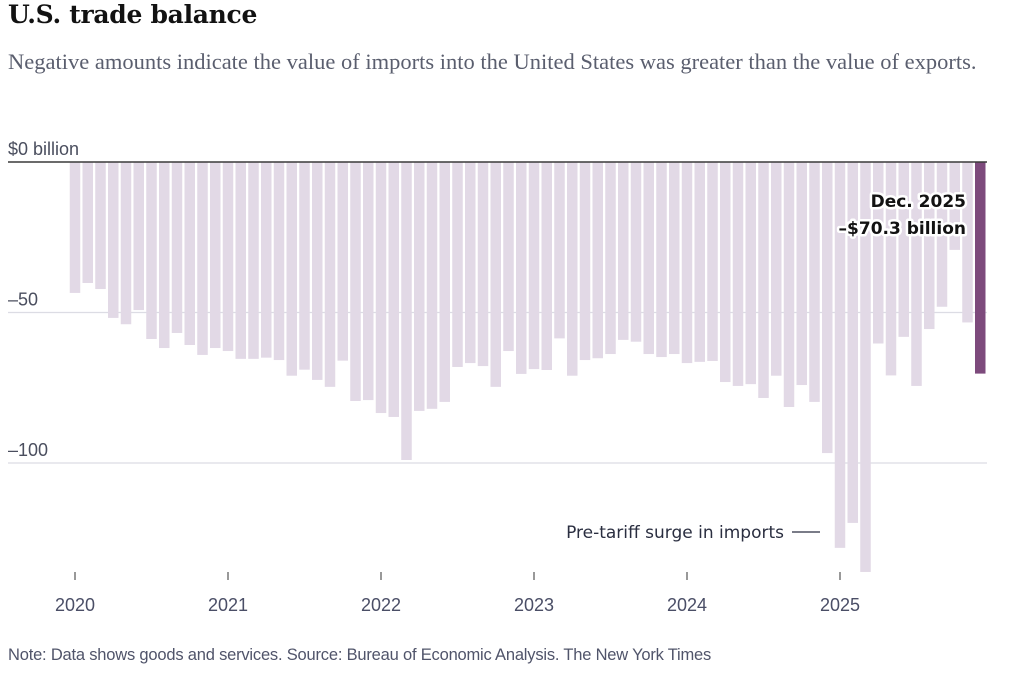 This screenshot has width=1024, height=685. I want to click on annotation-date: Dec. 2025, so click(918, 202).